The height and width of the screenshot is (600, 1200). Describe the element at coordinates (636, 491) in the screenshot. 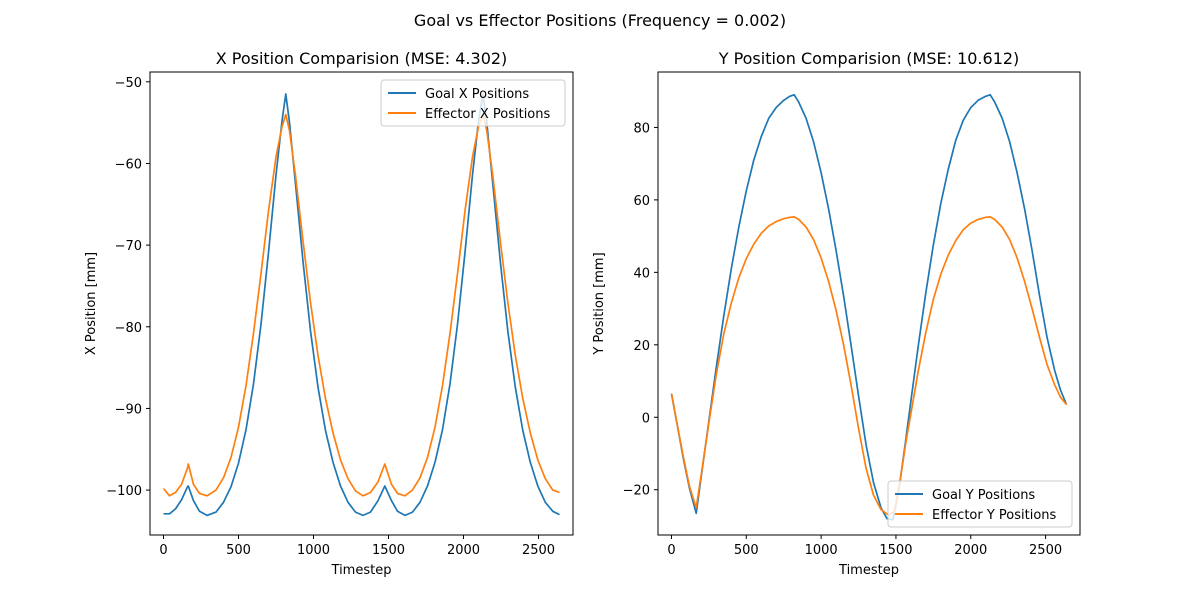

I see `y-tick-label: −20` at that location.